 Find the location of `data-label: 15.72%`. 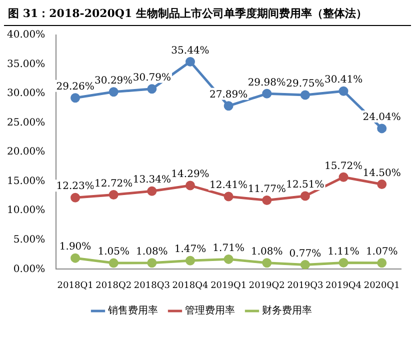

data-label: 15.72% is located at coordinates (343, 166).